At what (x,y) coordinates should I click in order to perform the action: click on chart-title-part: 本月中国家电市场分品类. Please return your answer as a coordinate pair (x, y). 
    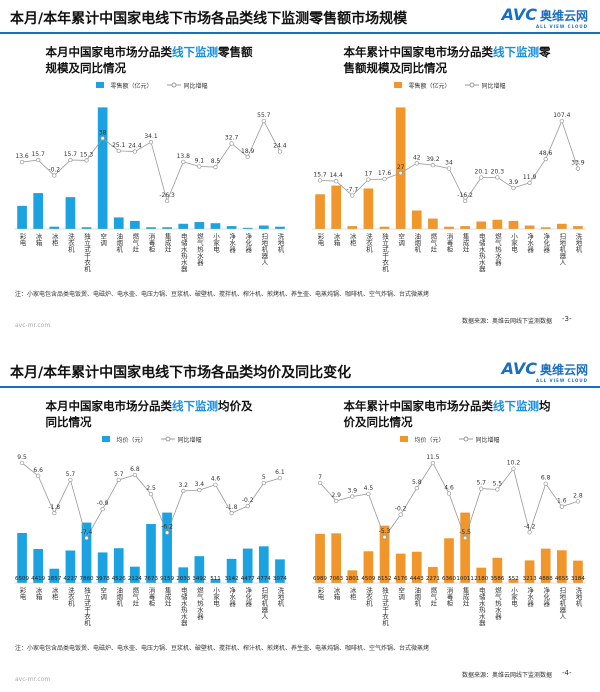
    Looking at the image, I should click on (109, 406).